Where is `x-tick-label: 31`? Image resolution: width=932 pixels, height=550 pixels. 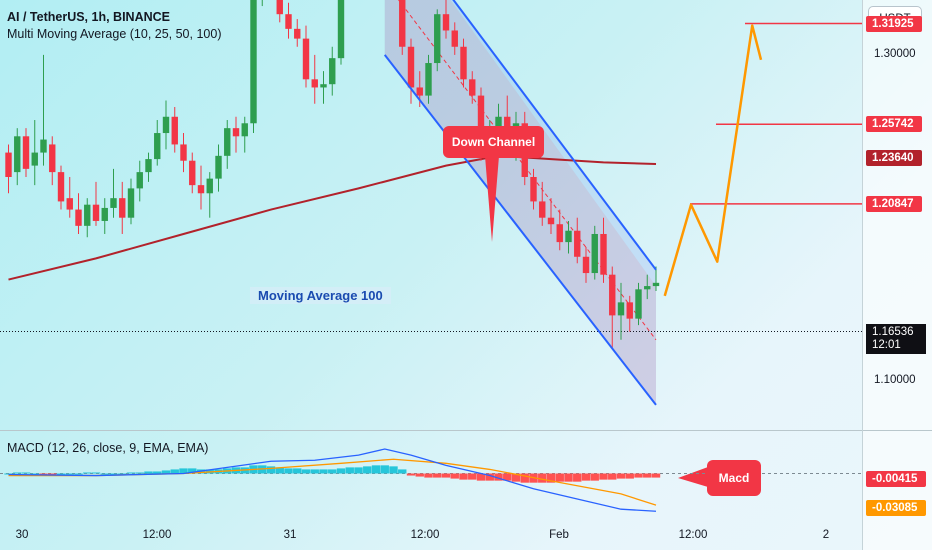 x-tick-label: 31 is located at coordinates (290, 535).